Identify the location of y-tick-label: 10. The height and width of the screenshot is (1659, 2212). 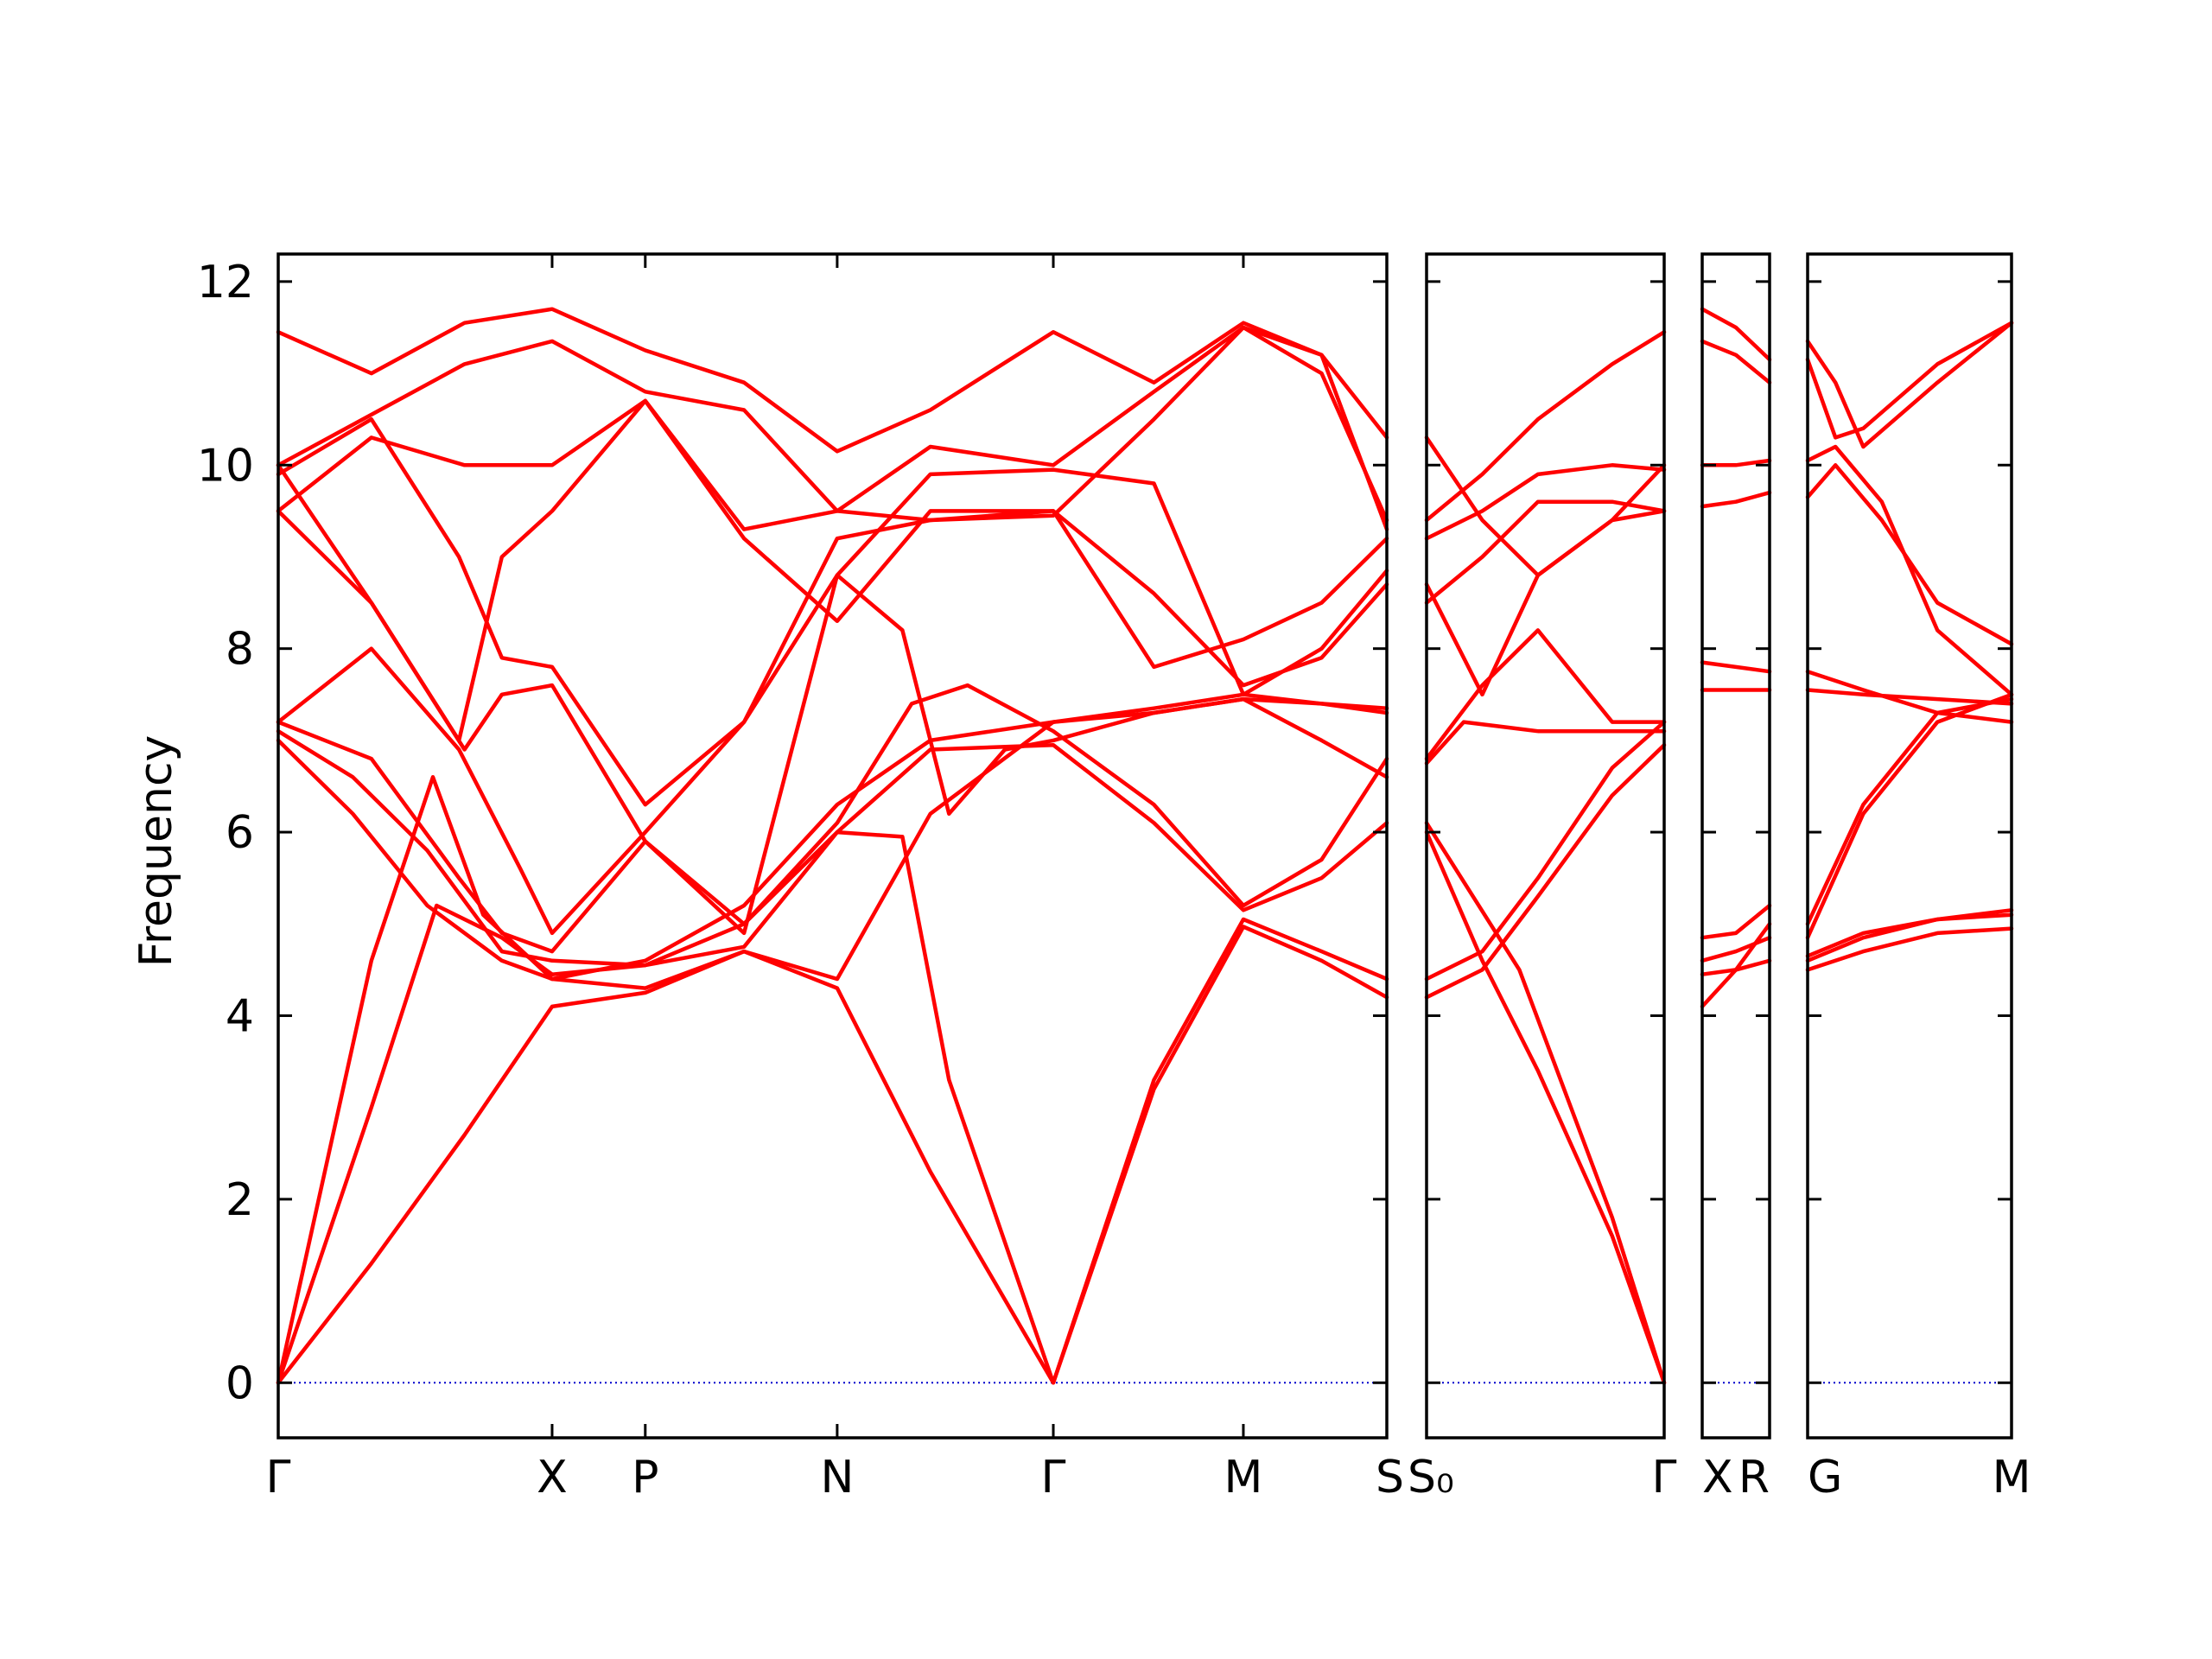
(225, 466).